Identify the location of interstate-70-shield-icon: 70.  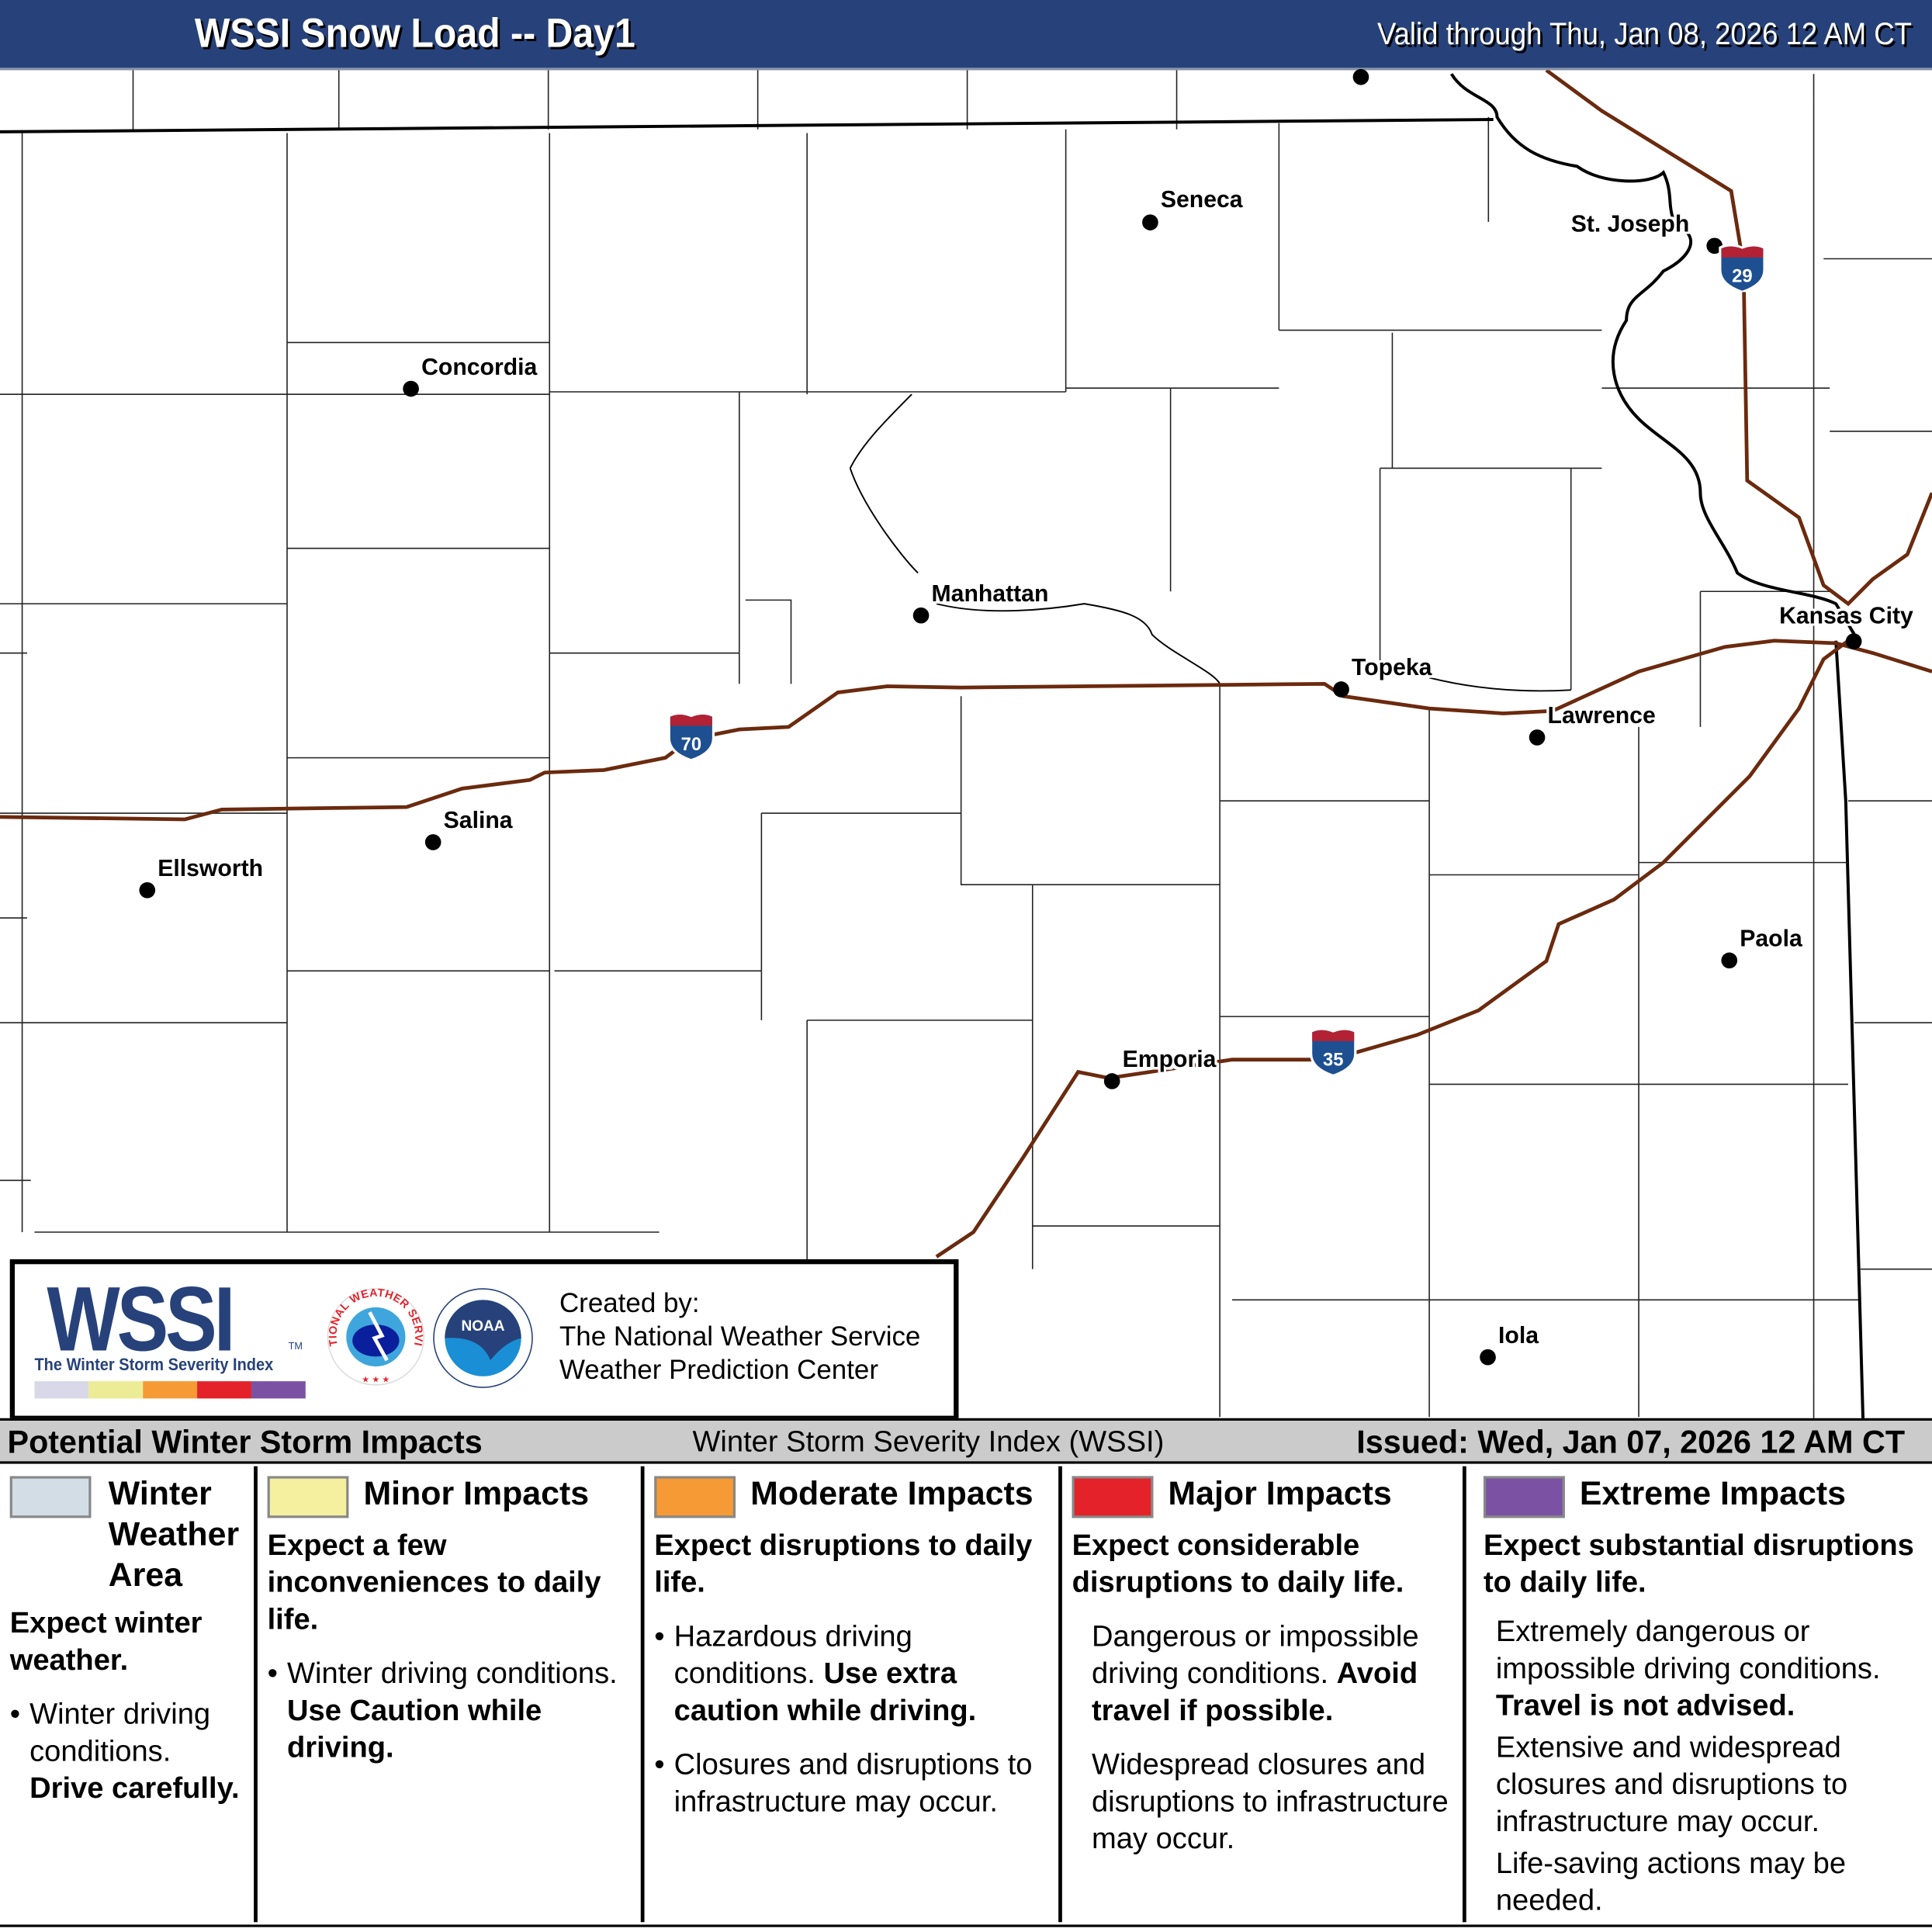
(691, 736).